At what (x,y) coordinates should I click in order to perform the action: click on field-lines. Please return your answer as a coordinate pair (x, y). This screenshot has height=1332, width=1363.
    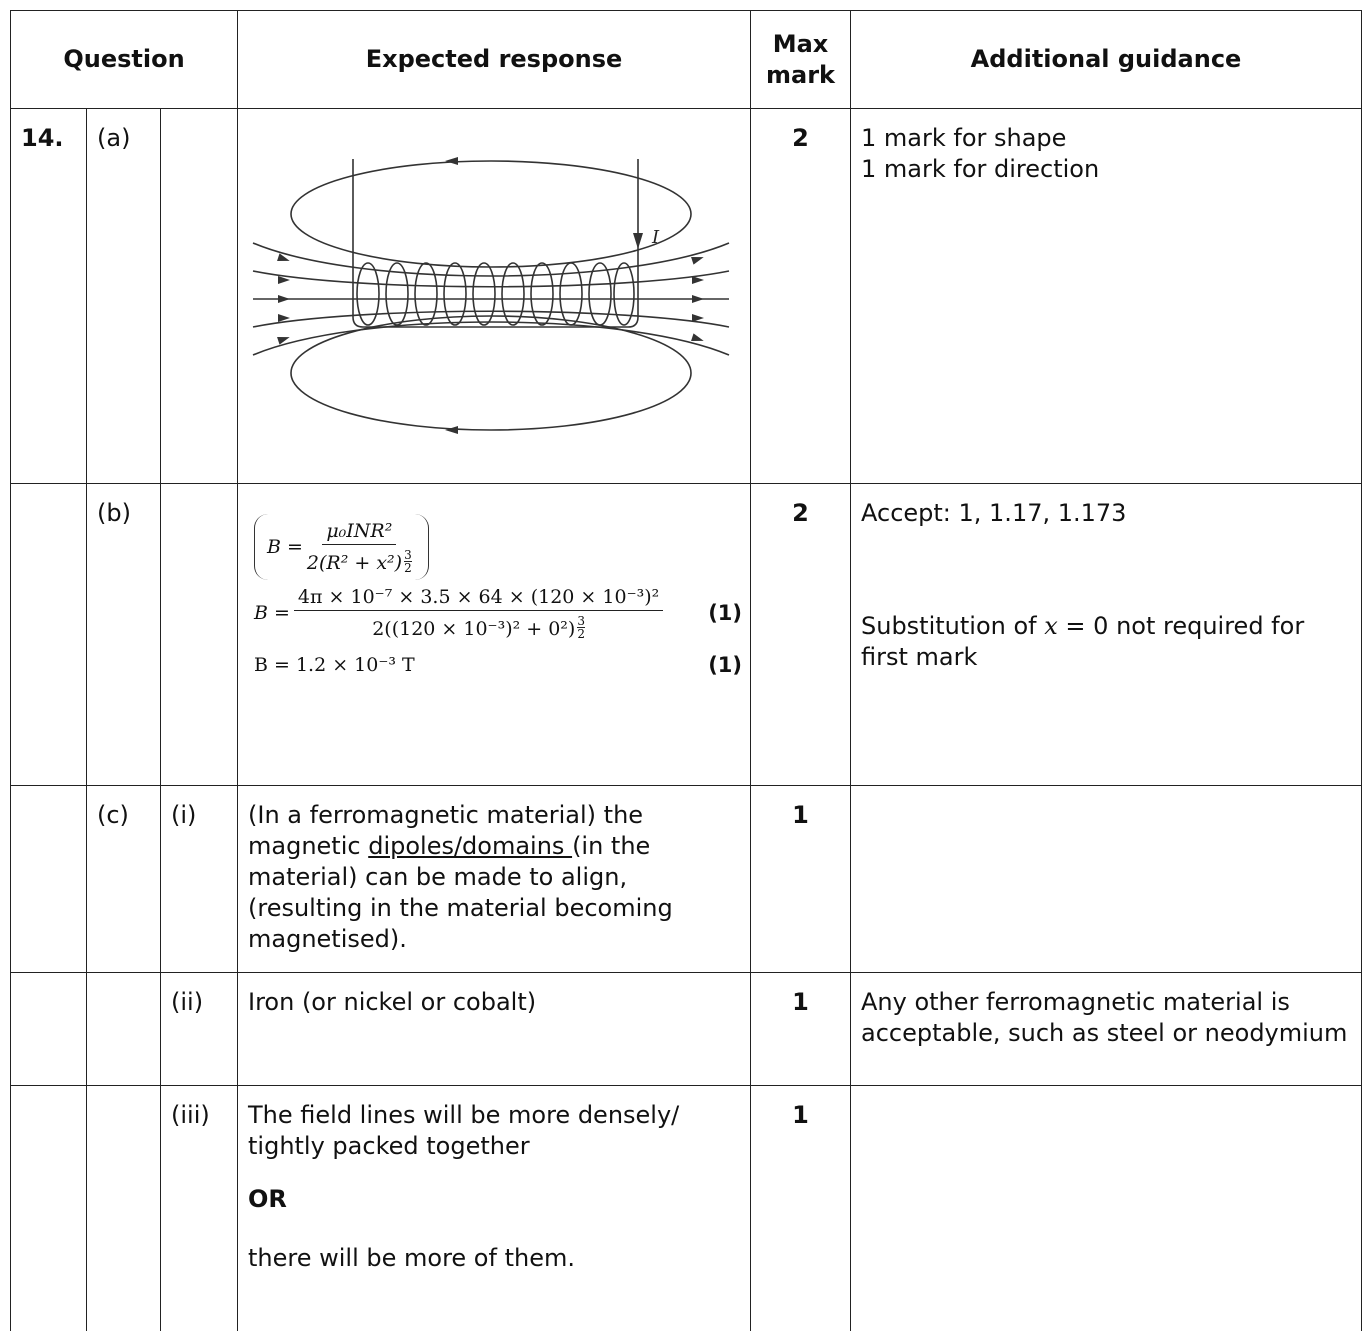
    Looking at the image, I should click on (491, 299).